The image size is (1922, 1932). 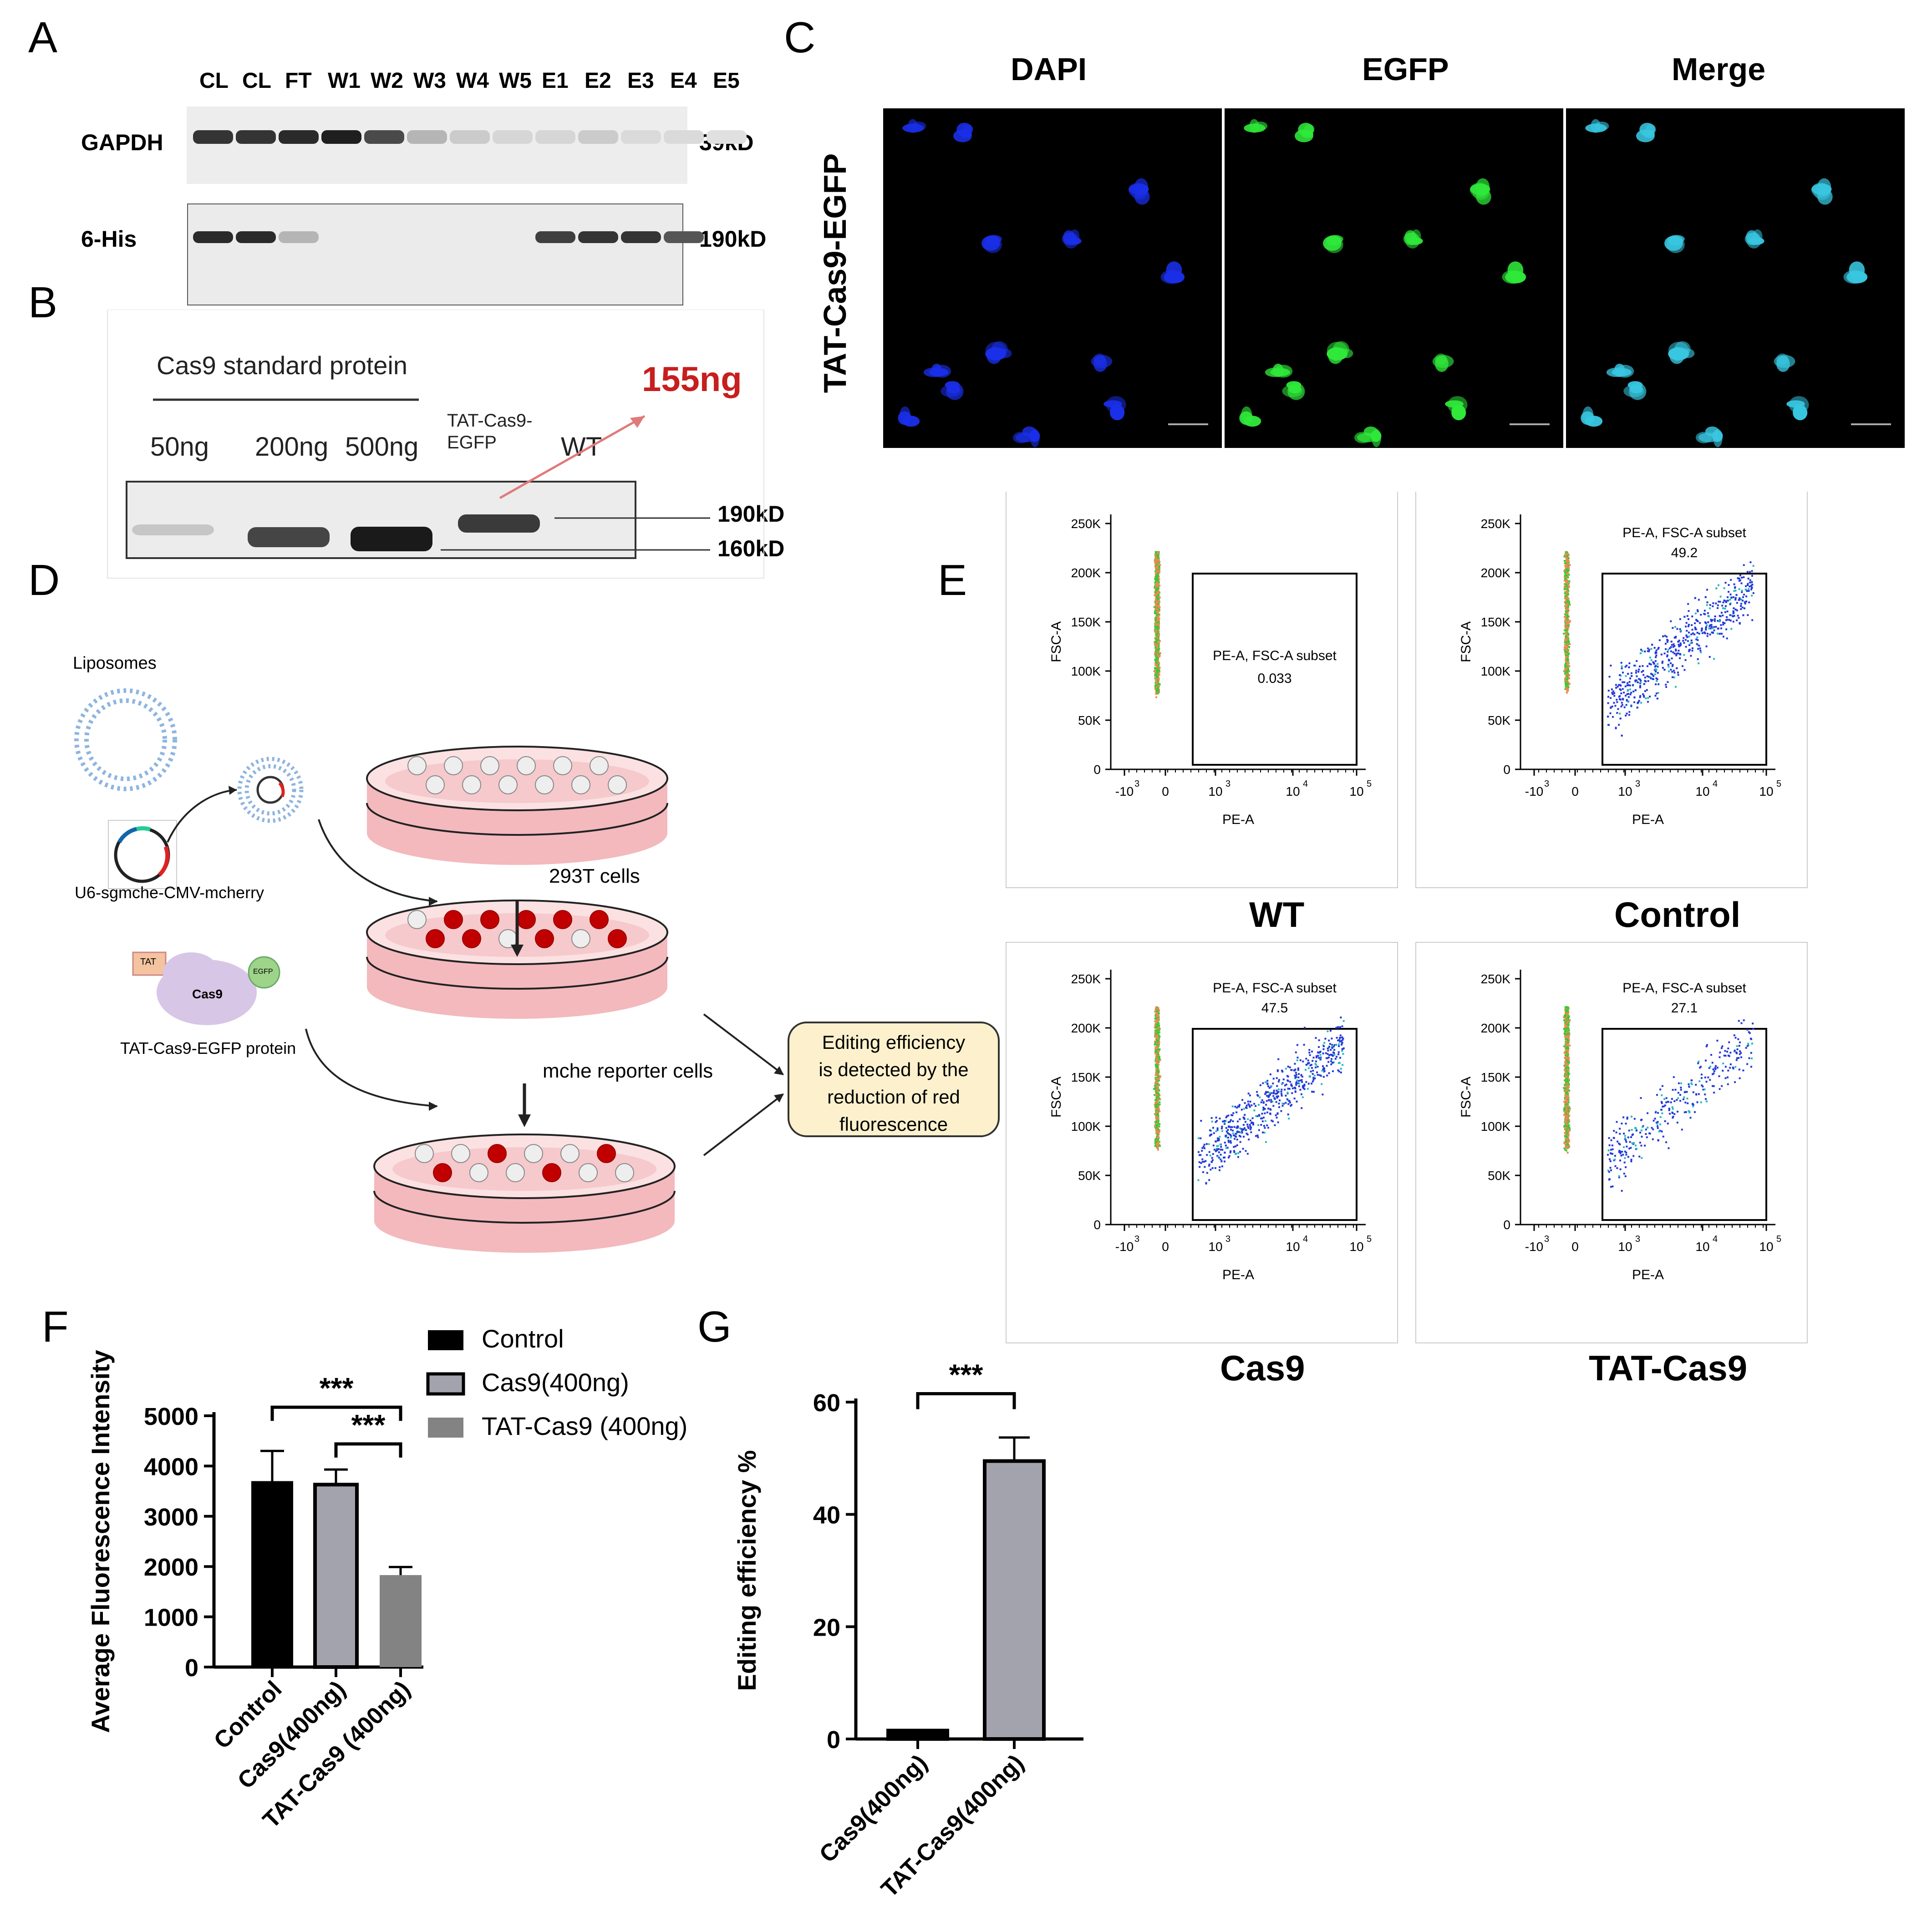 I want to click on arrow-plasmid-to-cells, so click(x=377, y=861).